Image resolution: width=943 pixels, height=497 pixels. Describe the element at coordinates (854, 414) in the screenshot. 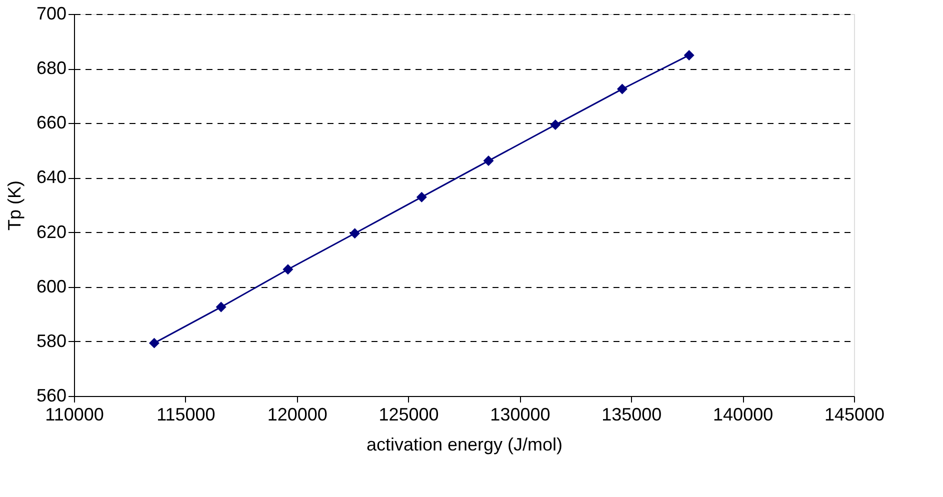

I see `x-tick-label: 145000` at that location.